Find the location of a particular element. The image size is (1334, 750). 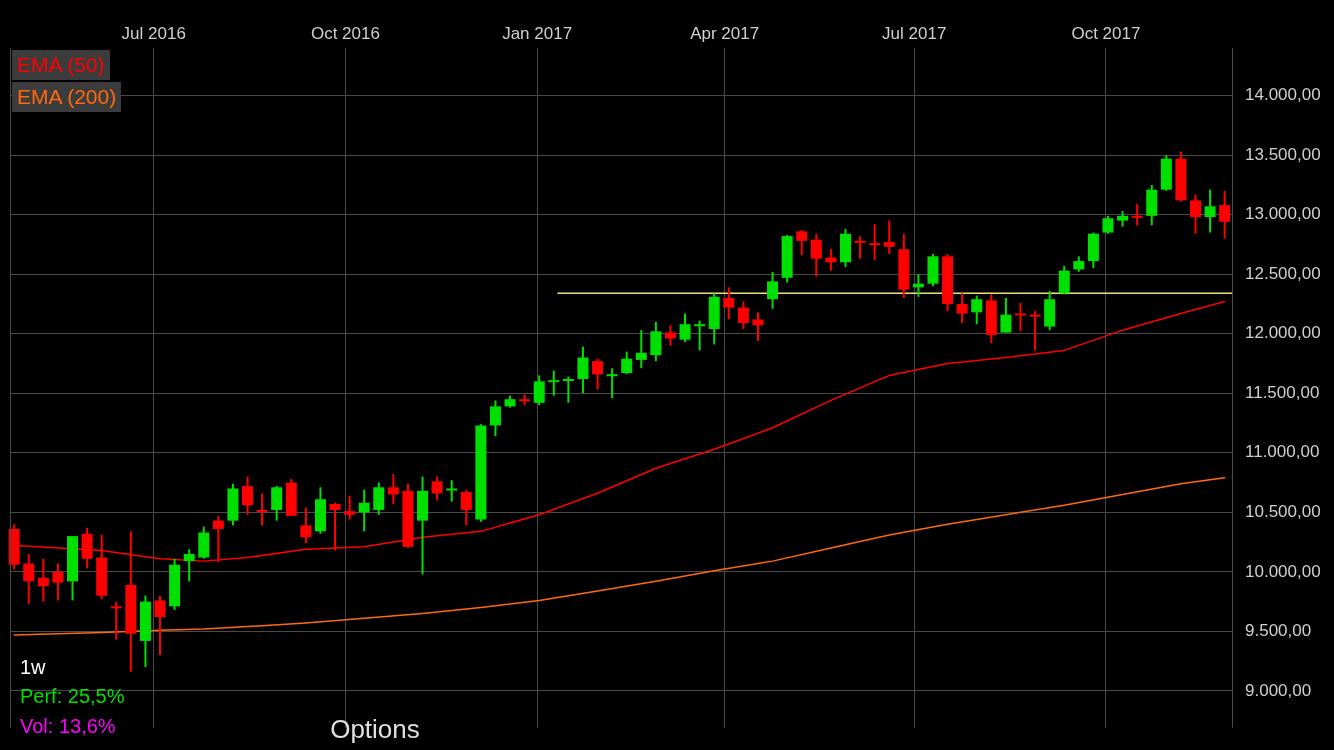

x-tick-label: Jul 2017 is located at coordinates (914, 34).